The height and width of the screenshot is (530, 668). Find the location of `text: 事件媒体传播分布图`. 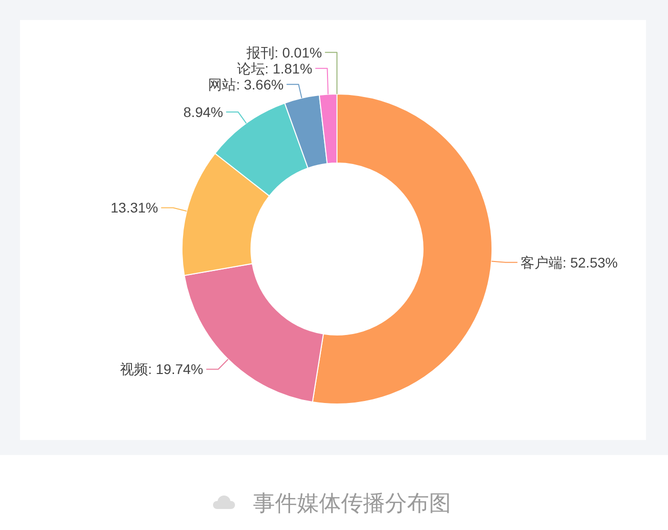

text: 事件媒体传播分布图 is located at coordinates (352, 503).